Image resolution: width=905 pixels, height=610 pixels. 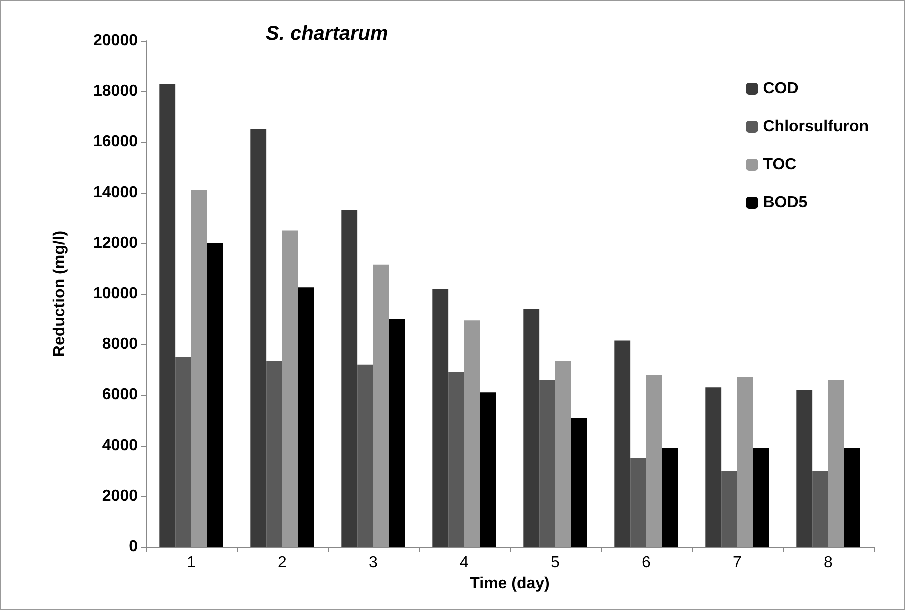 What do you see at coordinates (60, 294) in the screenshot?
I see `y-axis-title: Reduction (mg/l)` at bounding box center [60, 294].